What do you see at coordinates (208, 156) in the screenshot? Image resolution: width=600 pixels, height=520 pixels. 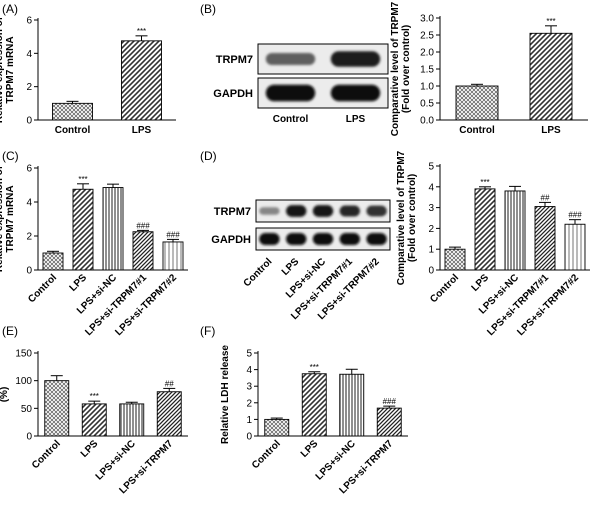 I see `panel-label-d: (D)` at bounding box center [208, 156].